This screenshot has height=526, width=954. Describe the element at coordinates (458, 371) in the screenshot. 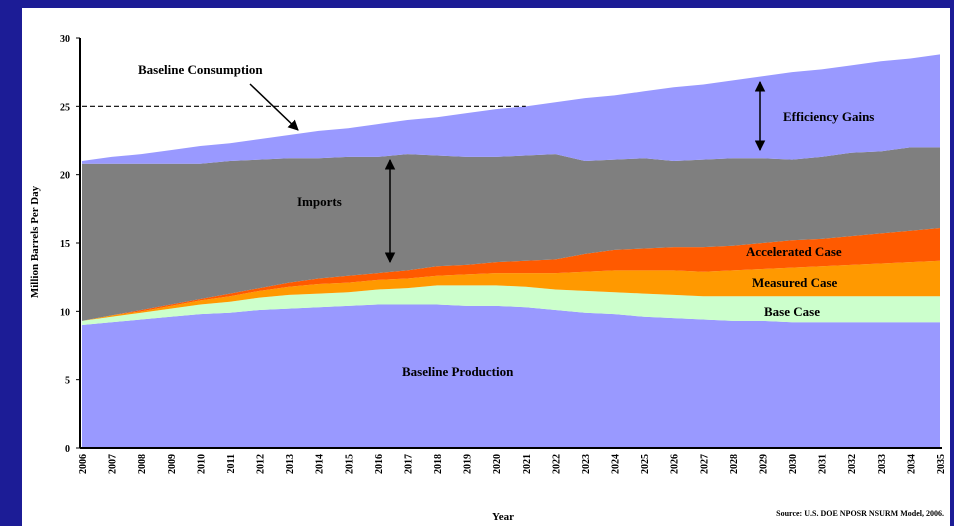

I see `area-label: Baseline Production` at that location.